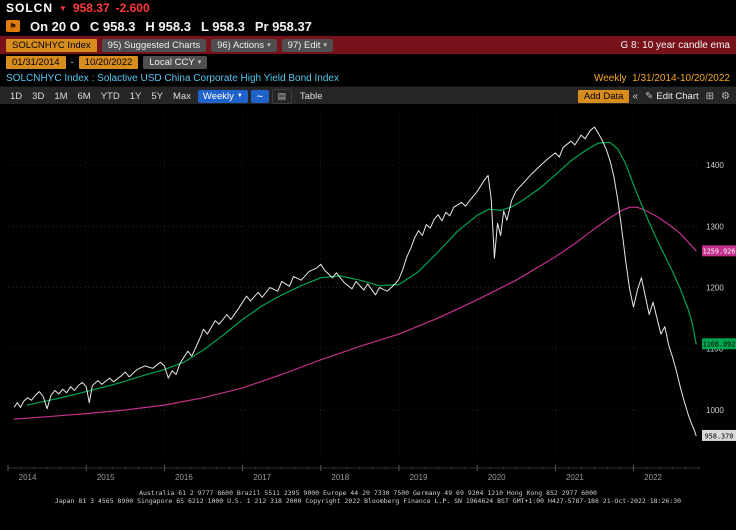 The width and height of the screenshot is (736, 530). Describe the element at coordinates (661, 78) in the screenshot. I see `period-and-range: Weekly 1/31/2014-10/20/2022` at that location.